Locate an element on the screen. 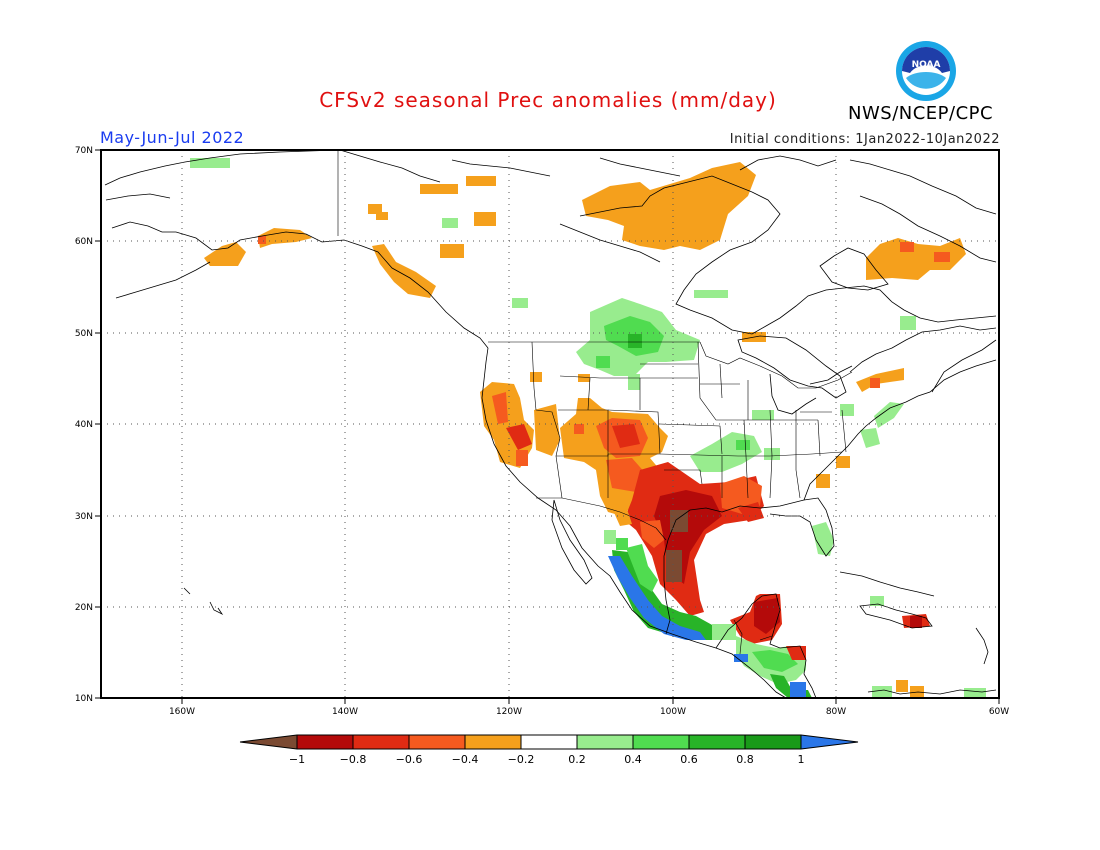 The image size is (1100, 850). noaa-logo-icon: NOAA is located at coordinates (926, 71).